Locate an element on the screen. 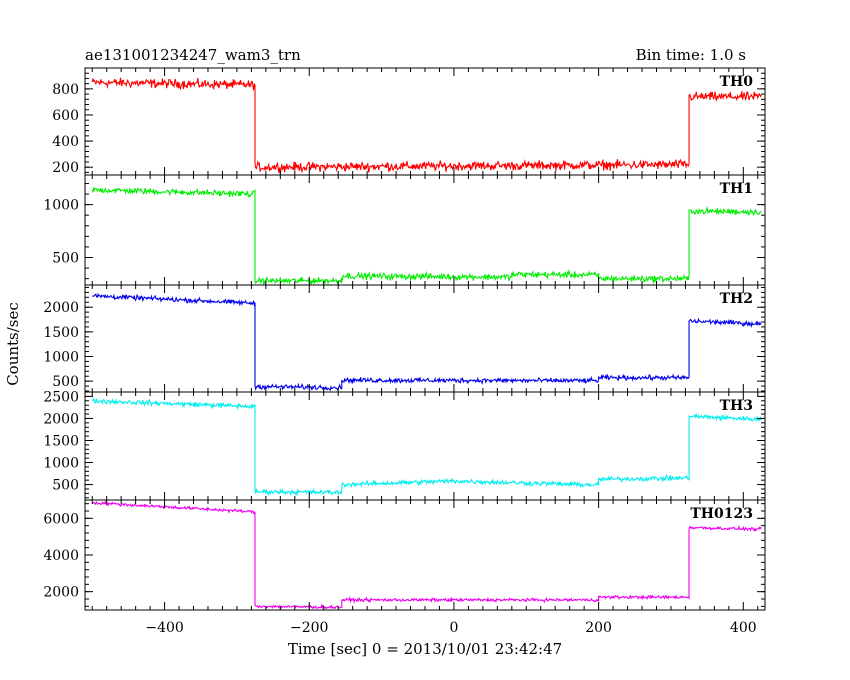 The height and width of the screenshot is (680, 850). series-line-th0123 is located at coordinates (427, 555).